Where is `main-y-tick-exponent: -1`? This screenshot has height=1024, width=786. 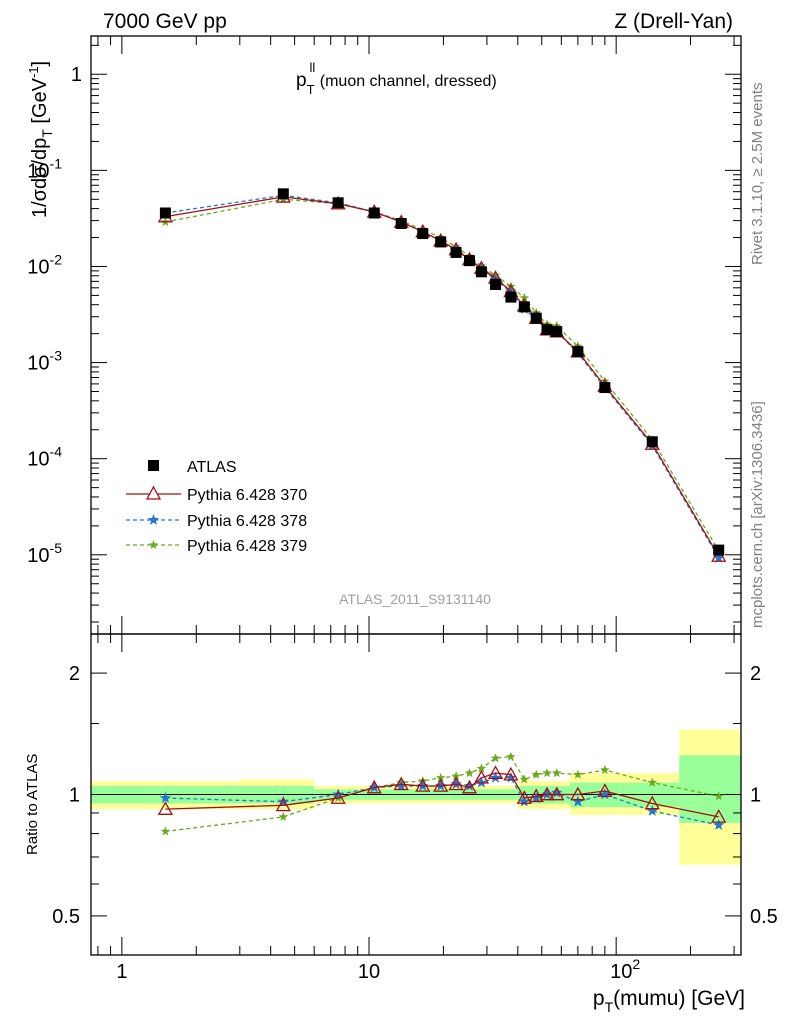
main-y-tick-exponent: -1 is located at coordinates (56, 163).